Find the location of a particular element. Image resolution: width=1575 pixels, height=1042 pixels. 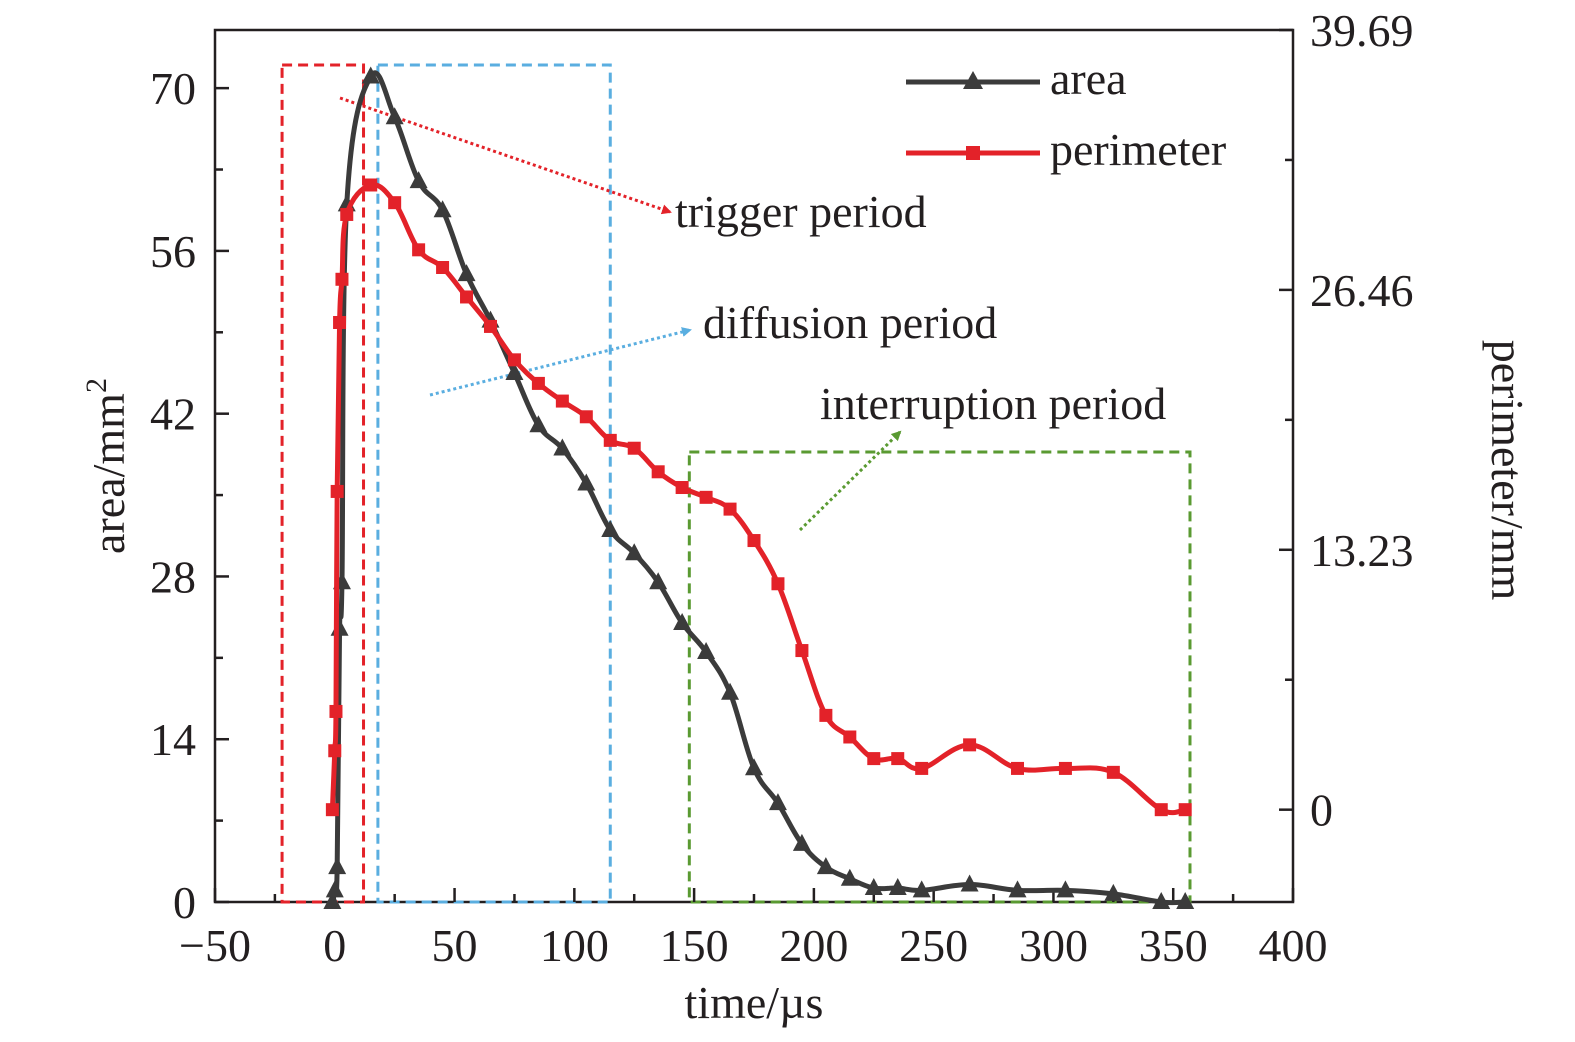

legend-area-label: area is located at coordinates (1088, 78).